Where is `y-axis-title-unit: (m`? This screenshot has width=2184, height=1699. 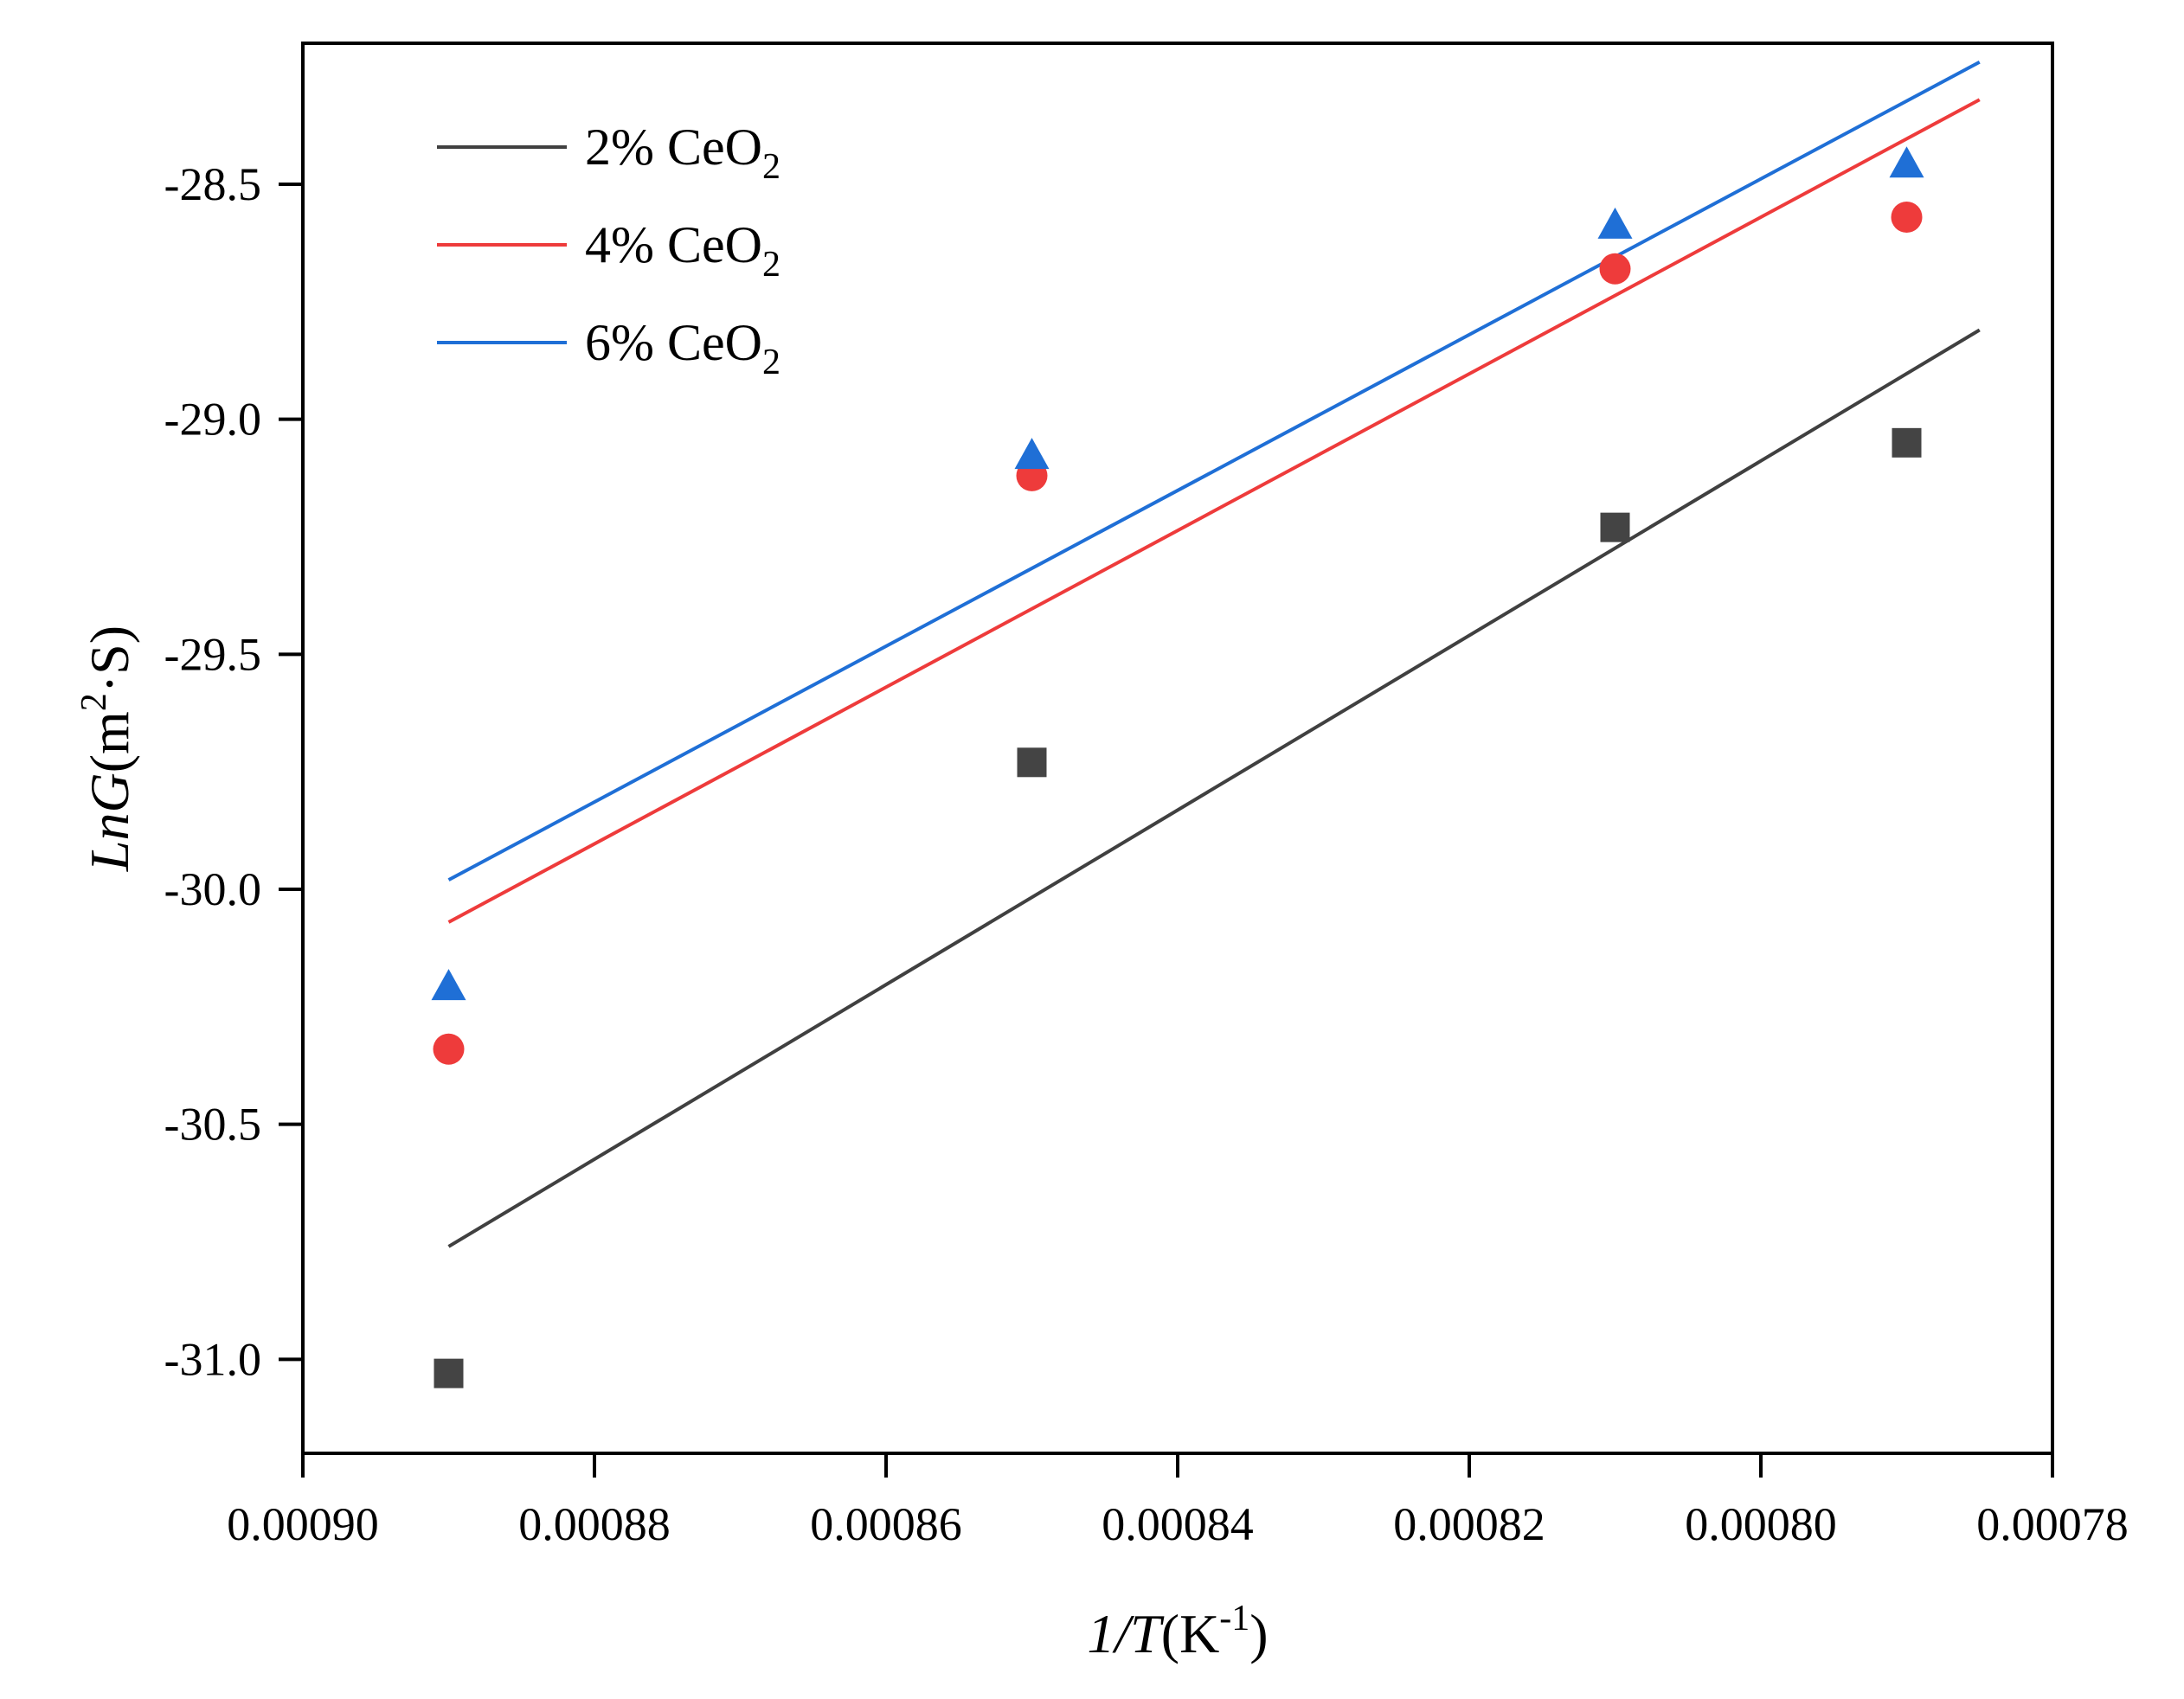
y-axis-title-unit: (m is located at coordinates (109, 742).